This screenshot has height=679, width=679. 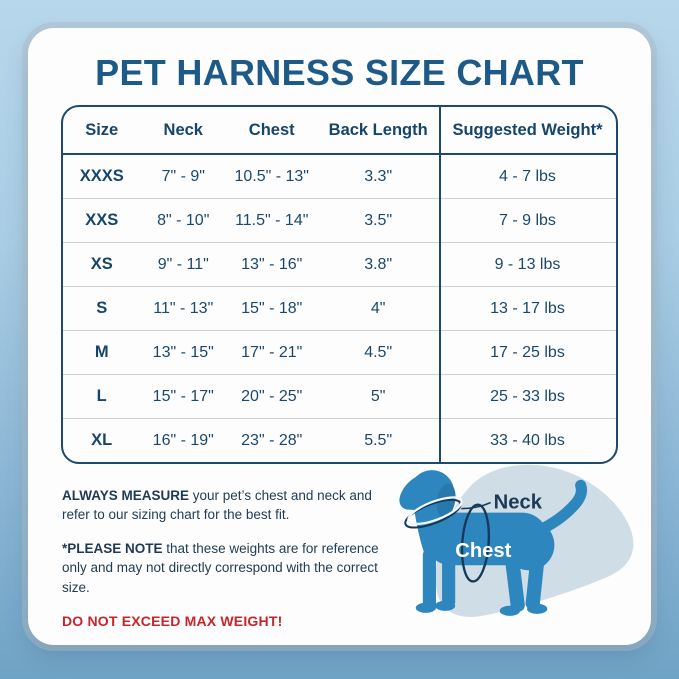 What do you see at coordinates (527, 264) in the screenshot?
I see `cell-weight: 9 - 13 lbs` at bounding box center [527, 264].